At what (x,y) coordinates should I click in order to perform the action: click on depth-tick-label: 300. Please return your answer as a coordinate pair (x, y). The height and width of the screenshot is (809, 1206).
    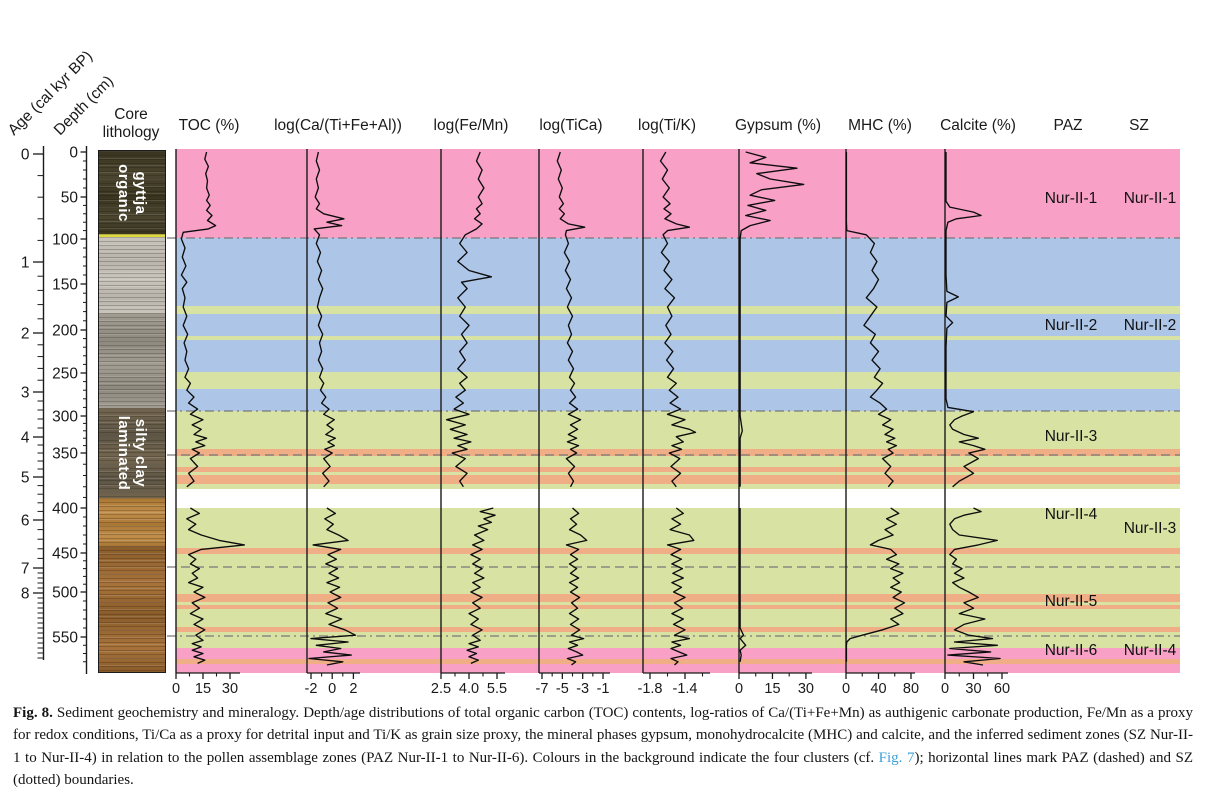
    Looking at the image, I should click on (65, 417).